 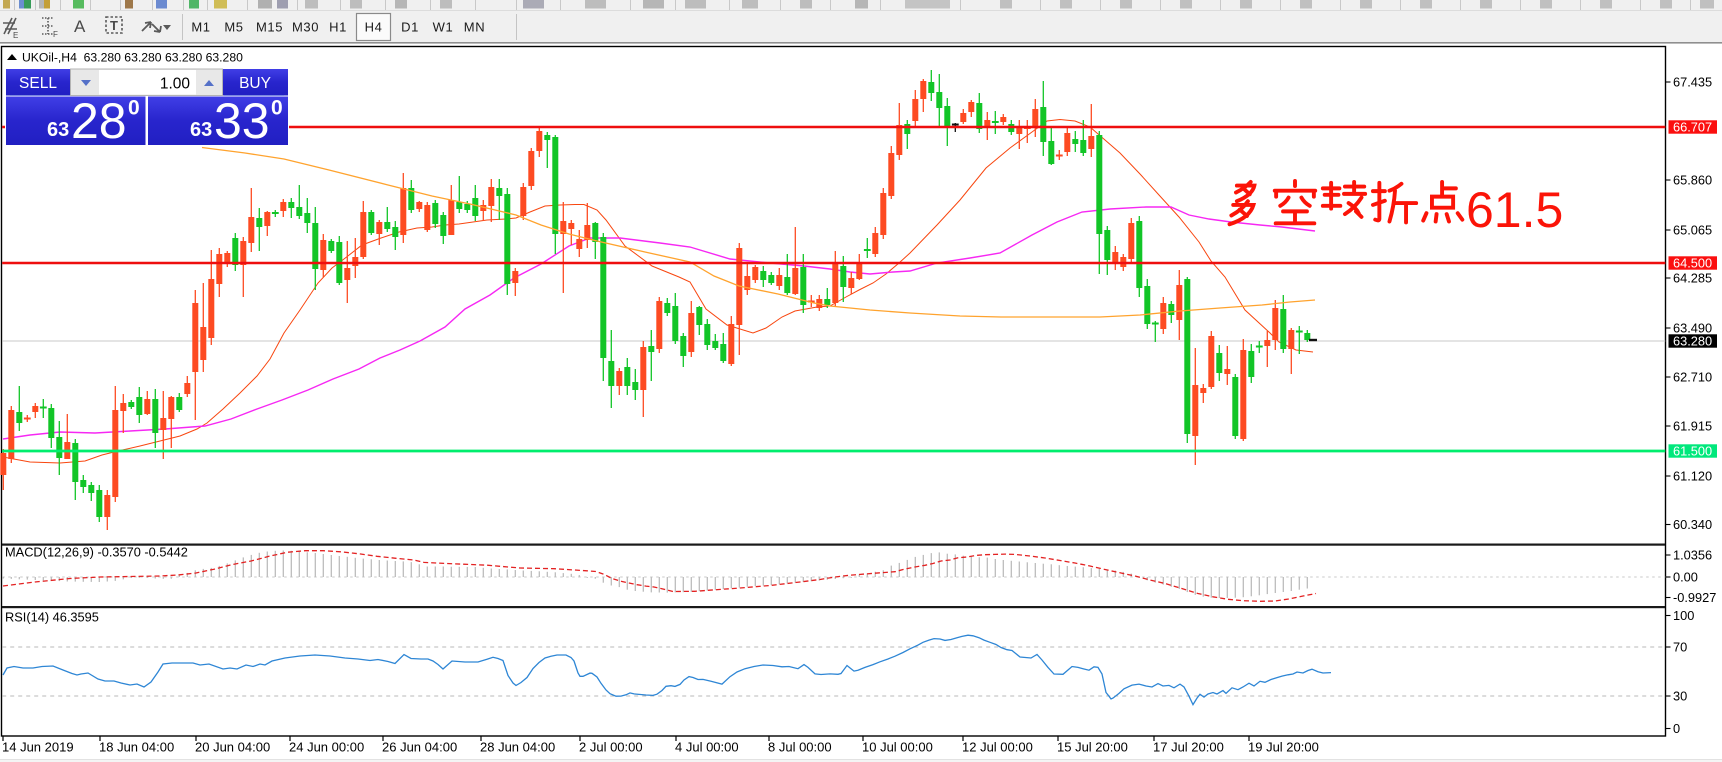 What do you see at coordinates (38, 747) in the screenshot?
I see `svg-text: 14 Jun 2019` at bounding box center [38, 747].